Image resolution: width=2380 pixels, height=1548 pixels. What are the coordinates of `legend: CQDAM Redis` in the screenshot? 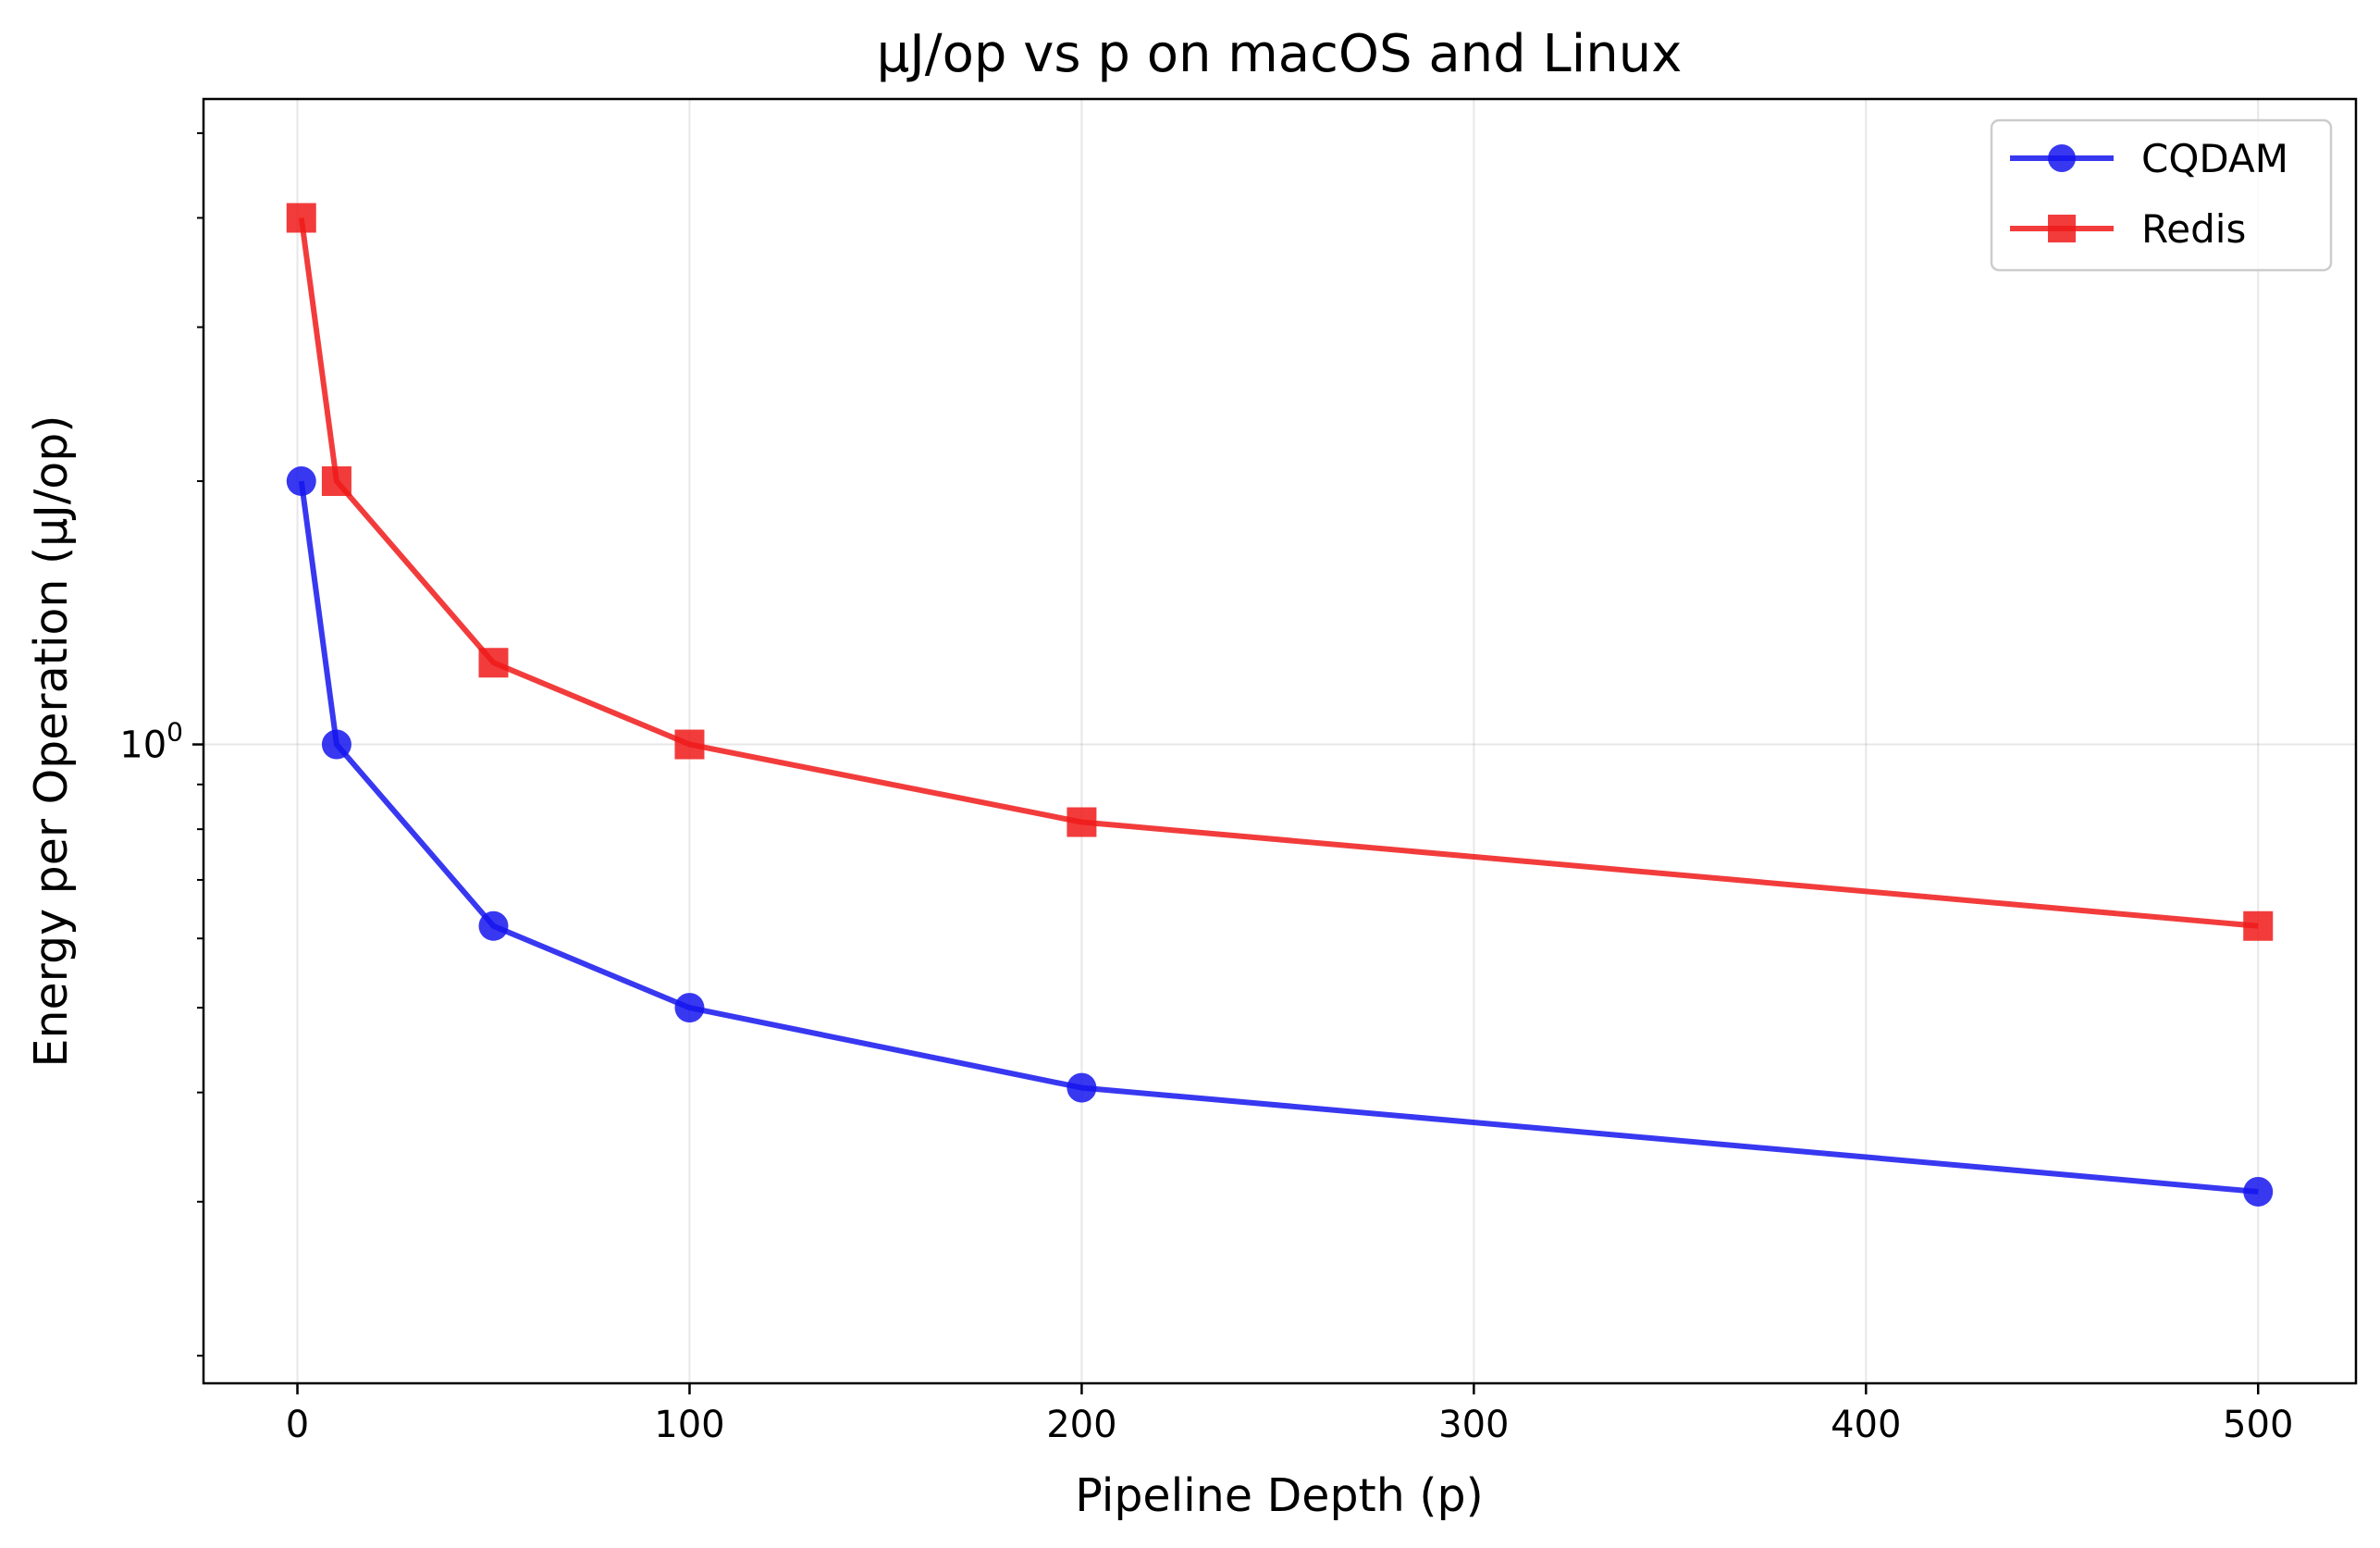 It's located at (2161, 195).